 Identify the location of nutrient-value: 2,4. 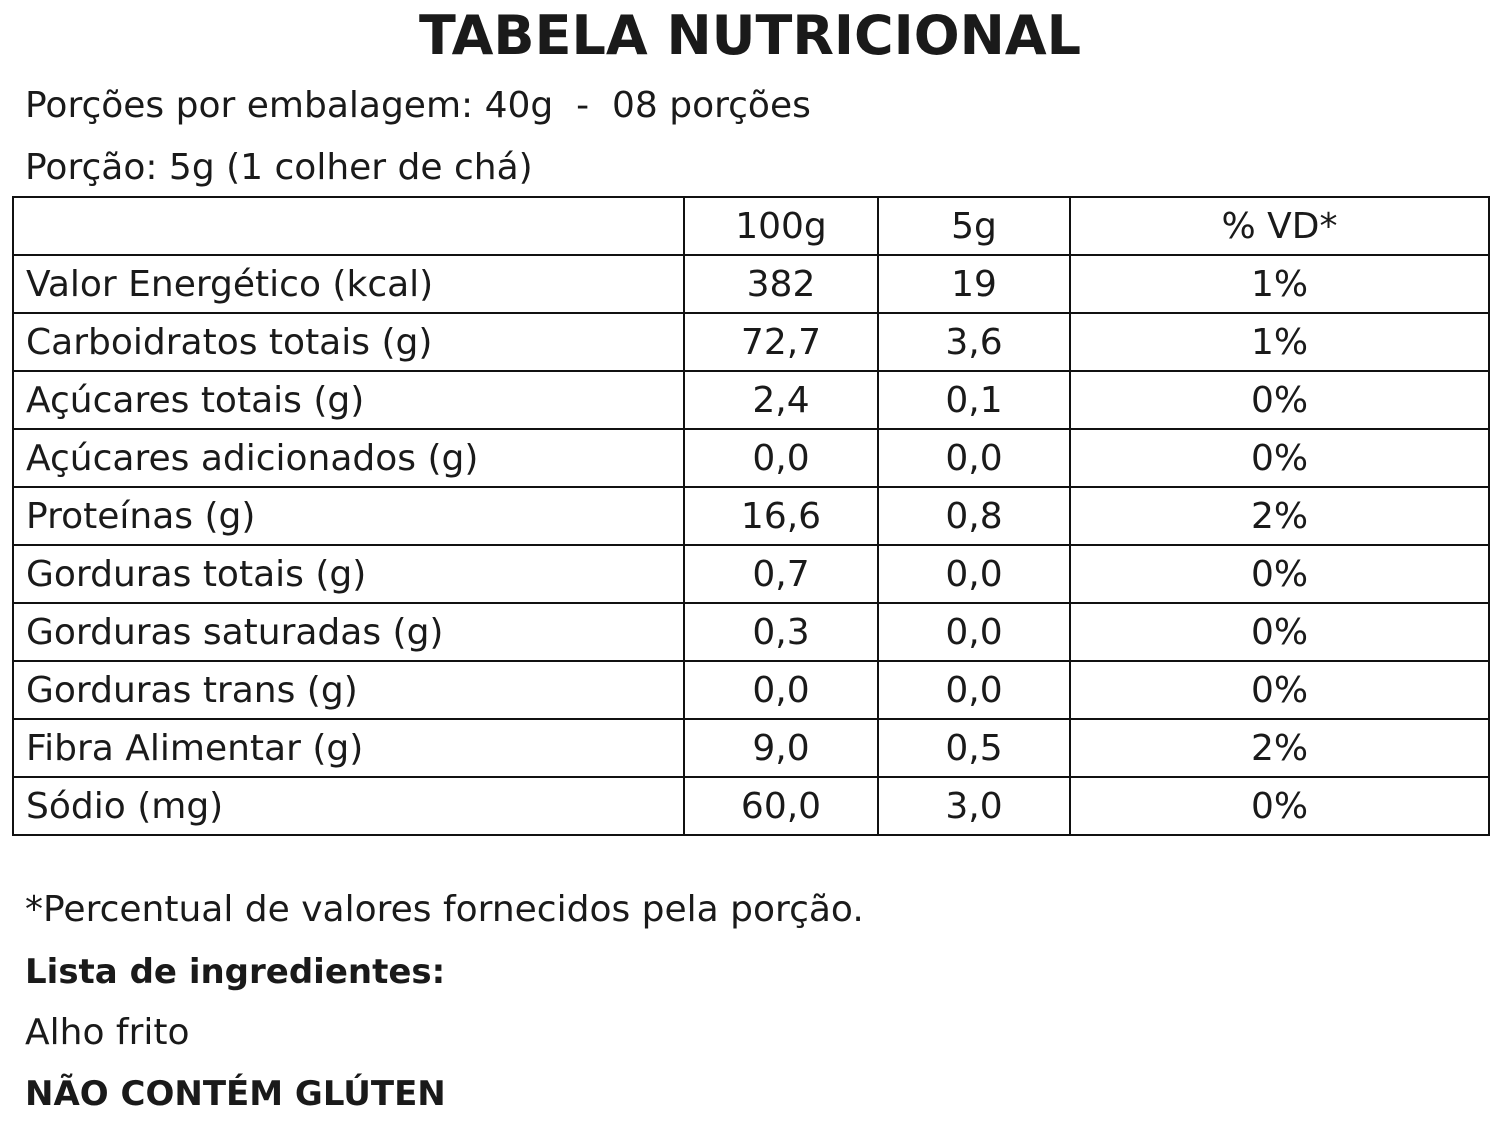
(781, 400).